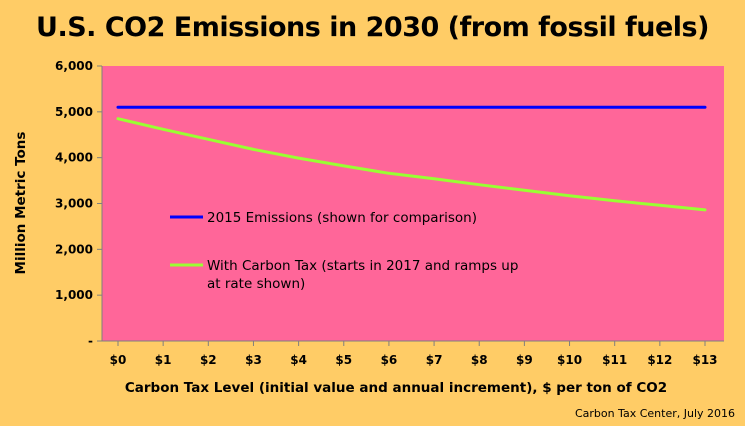  Describe the element at coordinates (704, 360) in the screenshot. I see `x-tick-label: $13` at that location.